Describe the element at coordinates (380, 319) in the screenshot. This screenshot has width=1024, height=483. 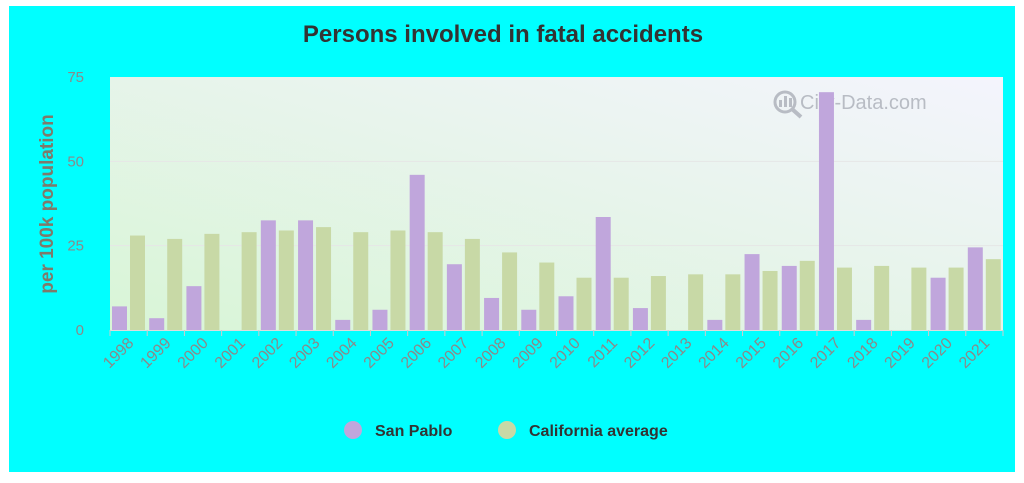
I see `bar-san-pablo-2005` at that location.